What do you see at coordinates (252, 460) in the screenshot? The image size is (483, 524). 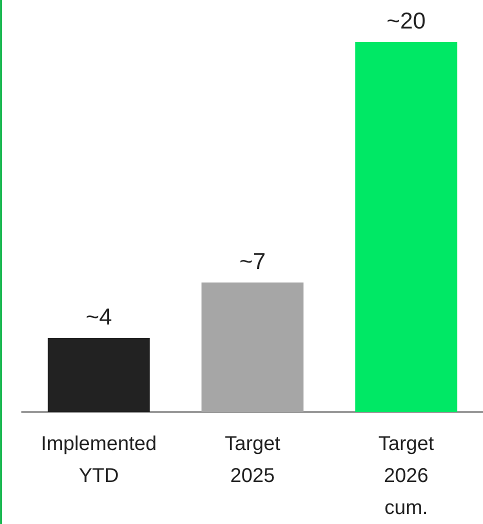 I see `x-tick-label: Target 2025` at bounding box center [252, 460].